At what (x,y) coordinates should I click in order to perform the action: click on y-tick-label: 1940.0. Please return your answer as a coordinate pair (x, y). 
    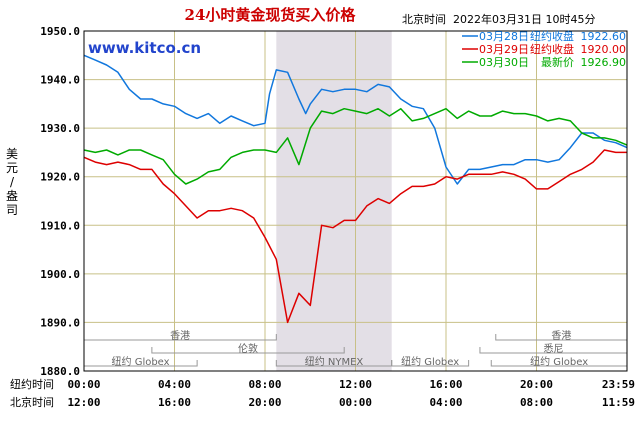
    Looking at the image, I should click on (60, 80).